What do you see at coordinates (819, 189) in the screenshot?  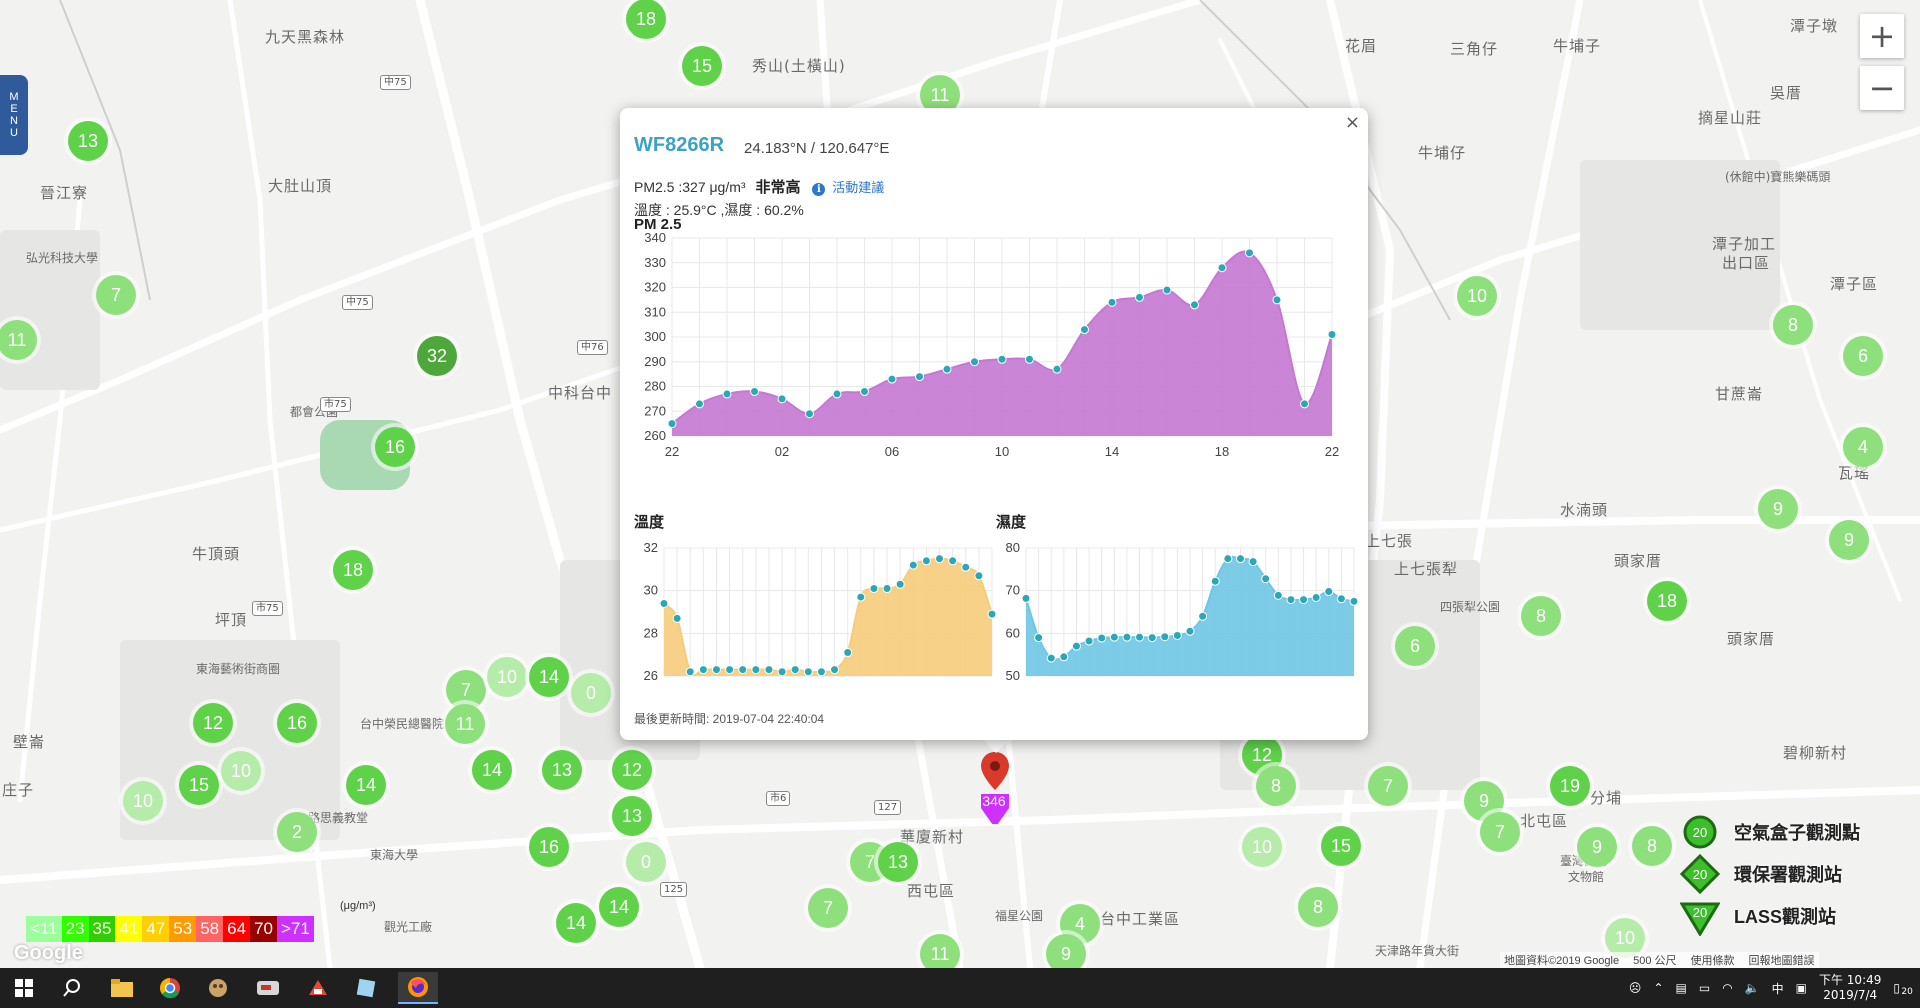 I see `info-icon: i` at bounding box center [819, 189].